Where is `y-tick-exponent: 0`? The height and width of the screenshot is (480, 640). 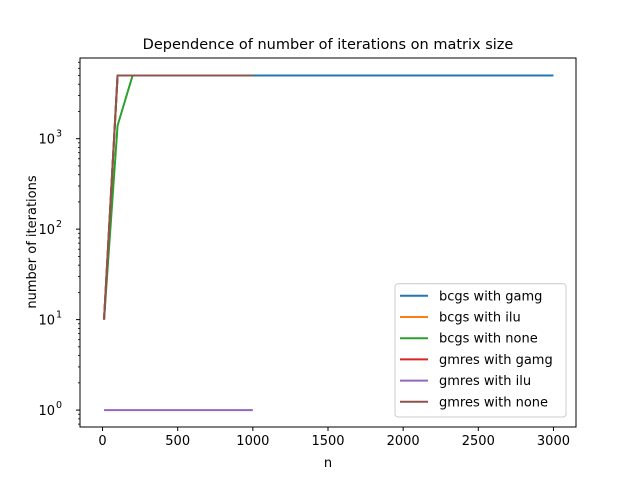 y-tick-exponent: 0 is located at coordinates (59, 405).